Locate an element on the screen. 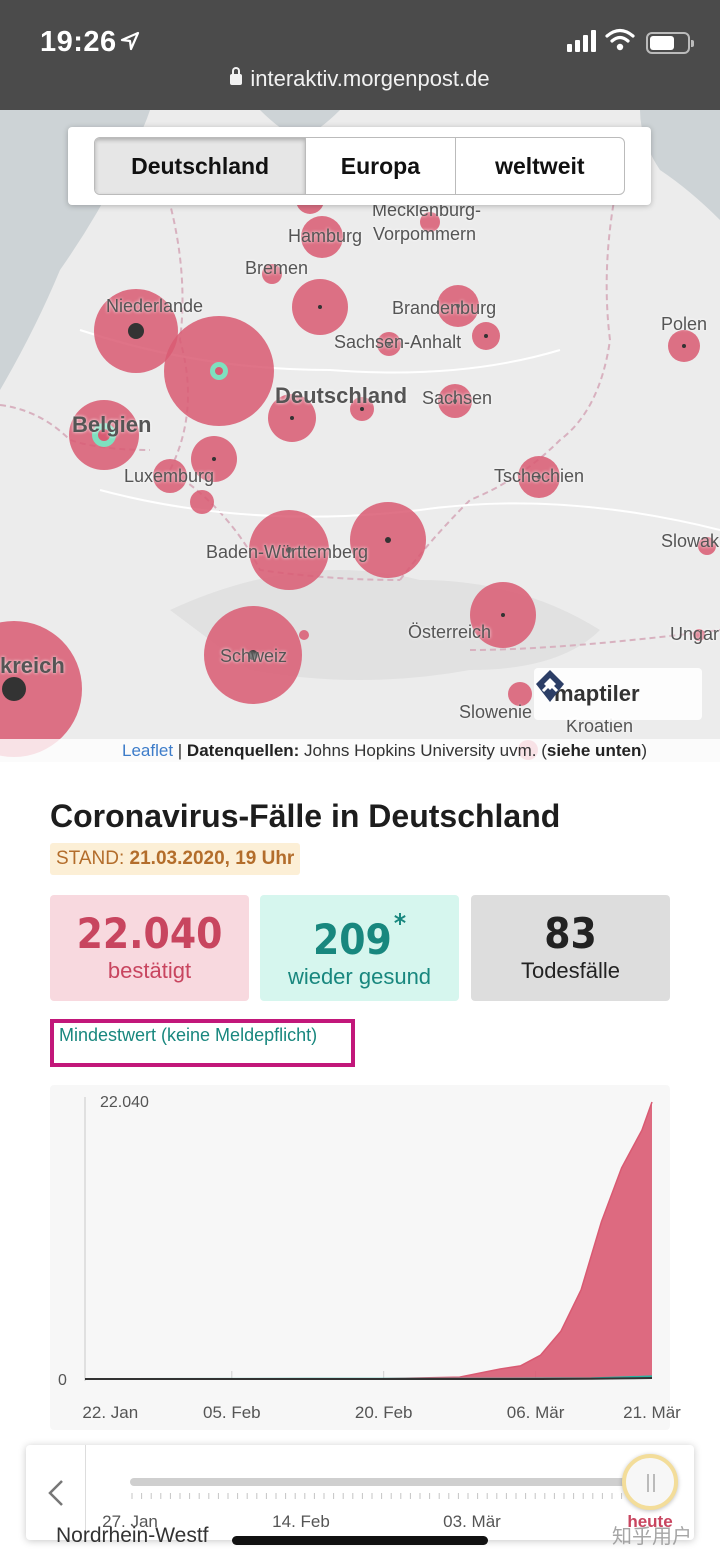 Image resolution: width=720 pixels, height=1558 pixels. chart-x-tick-label: 21. Mär is located at coordinates (652, 1412).